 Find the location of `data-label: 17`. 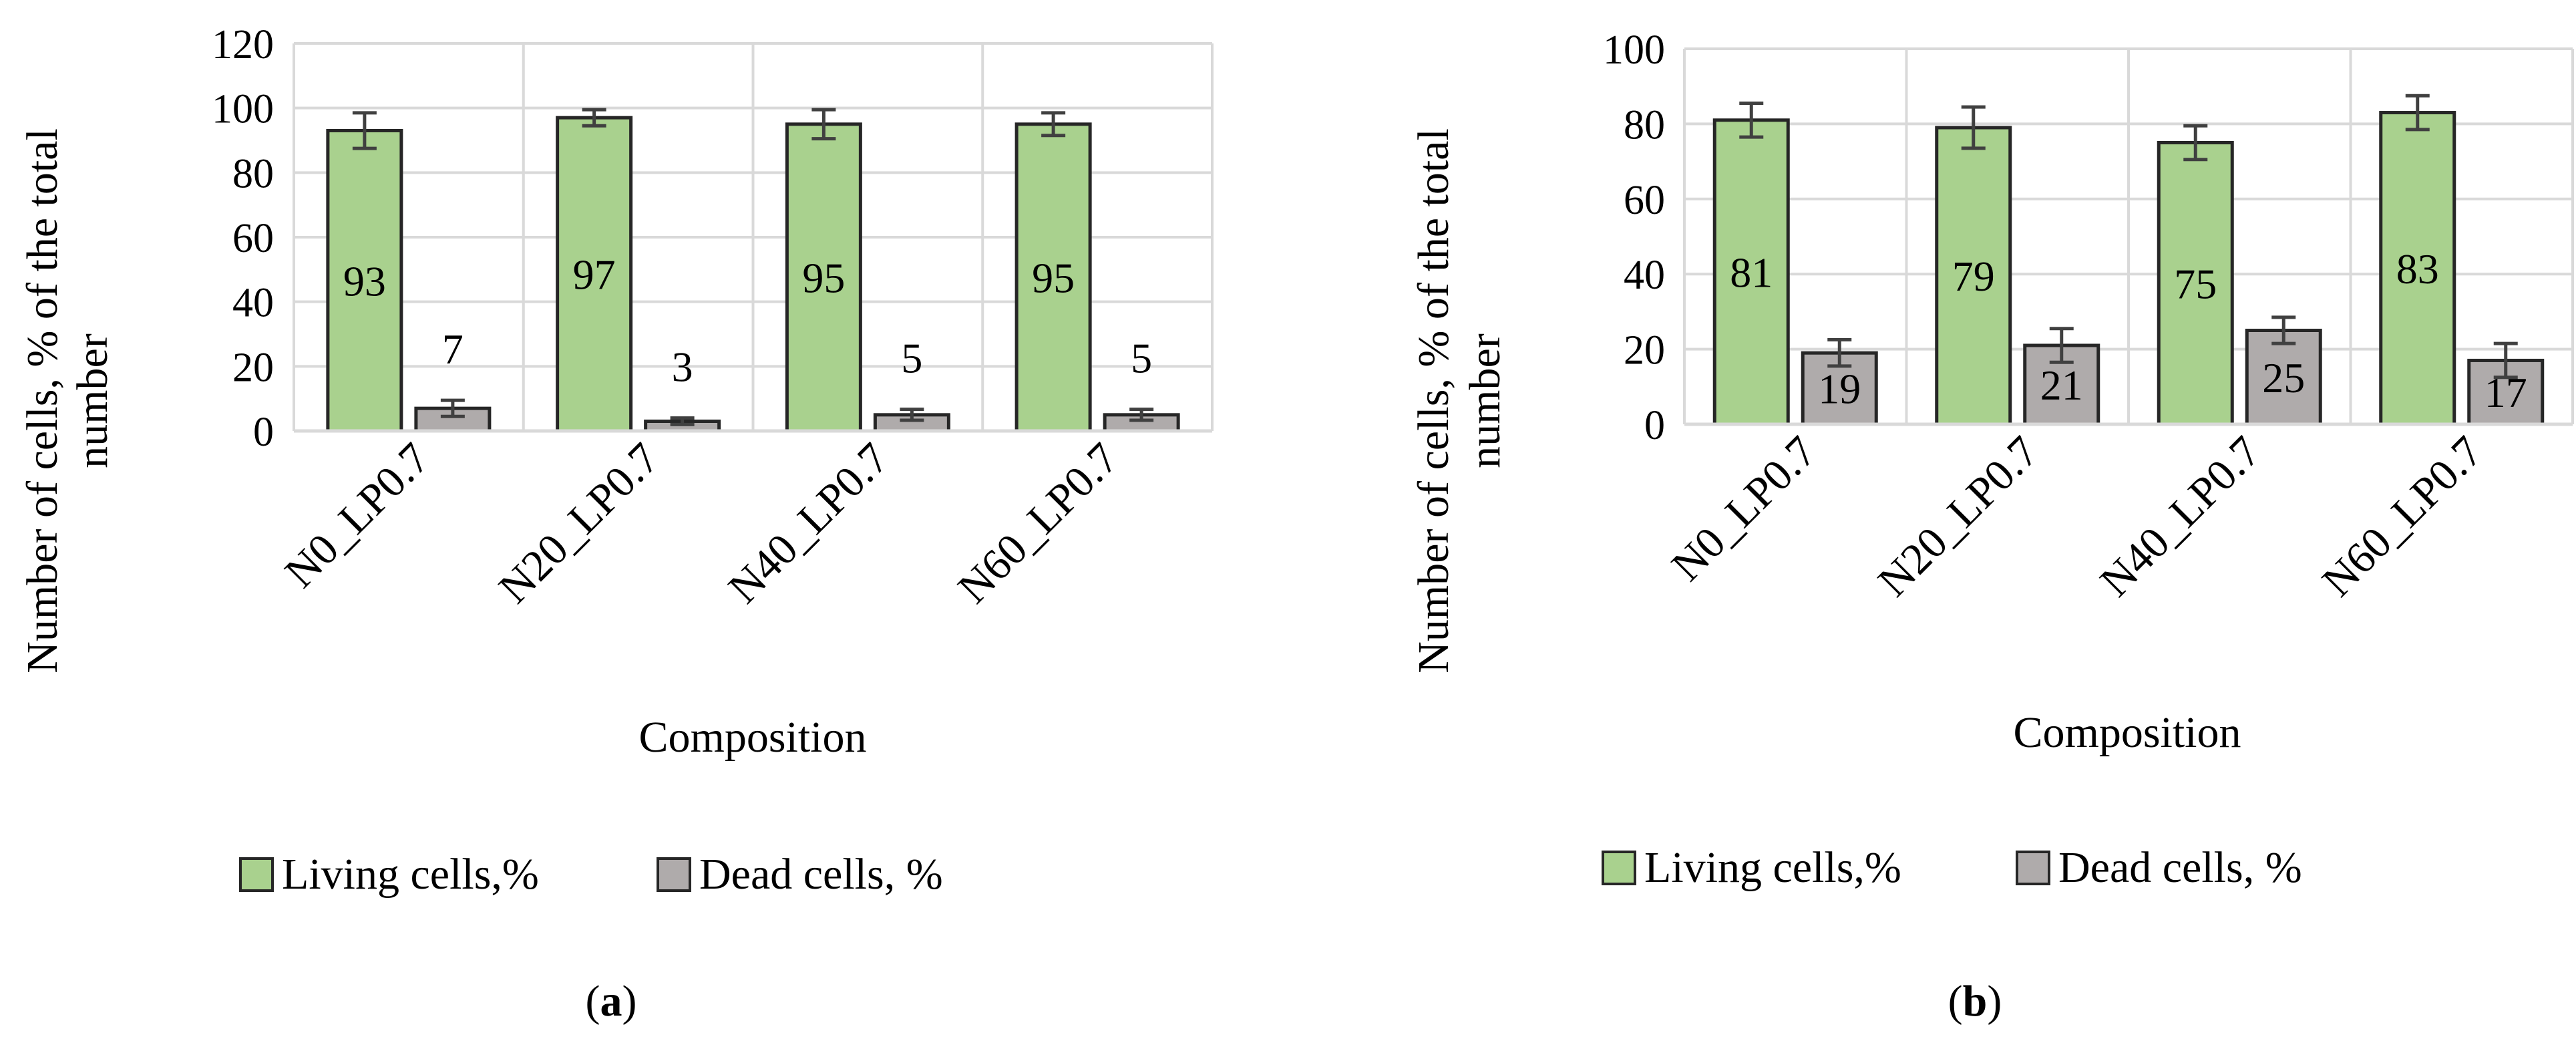

data-label: 17 is located at coordinates (2506, 392).